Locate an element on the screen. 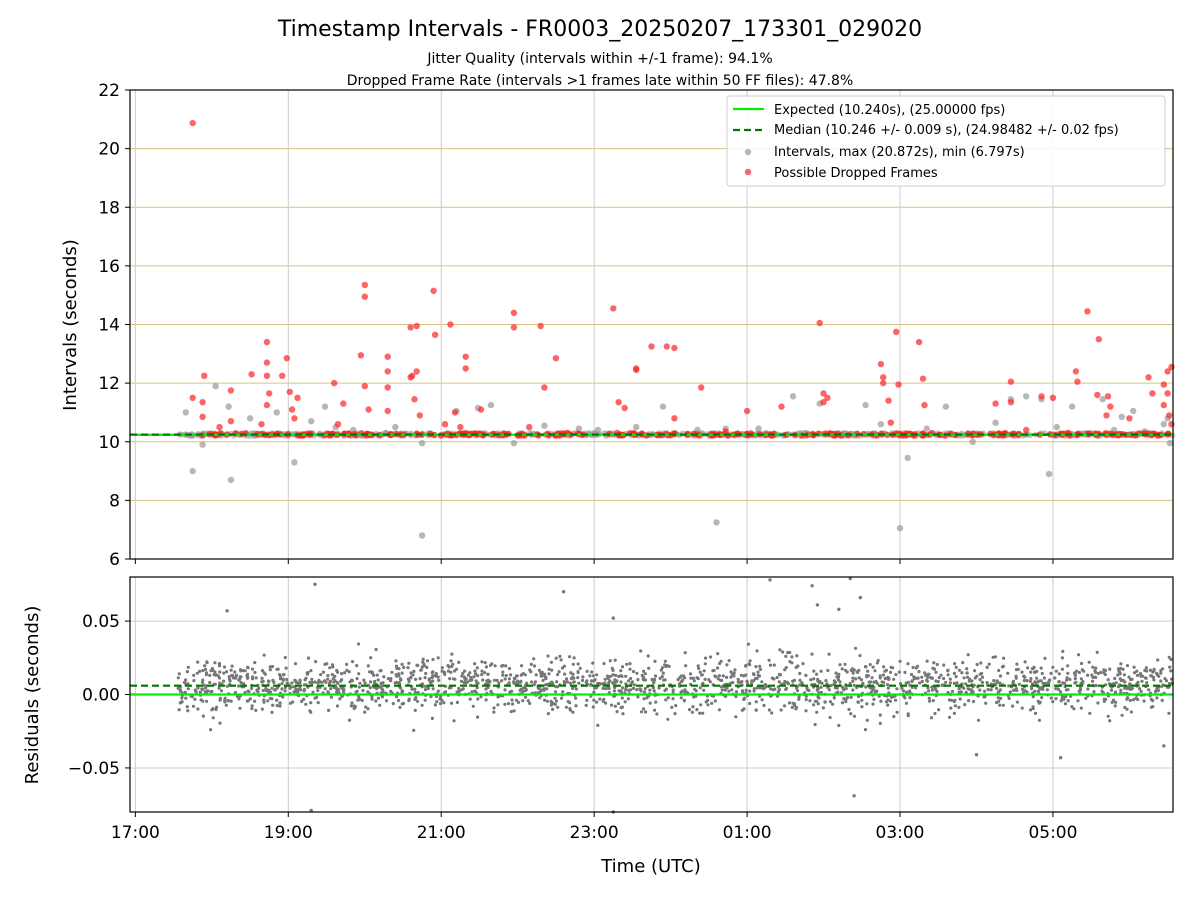 Image resolution: width=1200 pixels, height=900 pixels. residuals-y-tick-label: −0.05 is located at coordinates (94, 769).